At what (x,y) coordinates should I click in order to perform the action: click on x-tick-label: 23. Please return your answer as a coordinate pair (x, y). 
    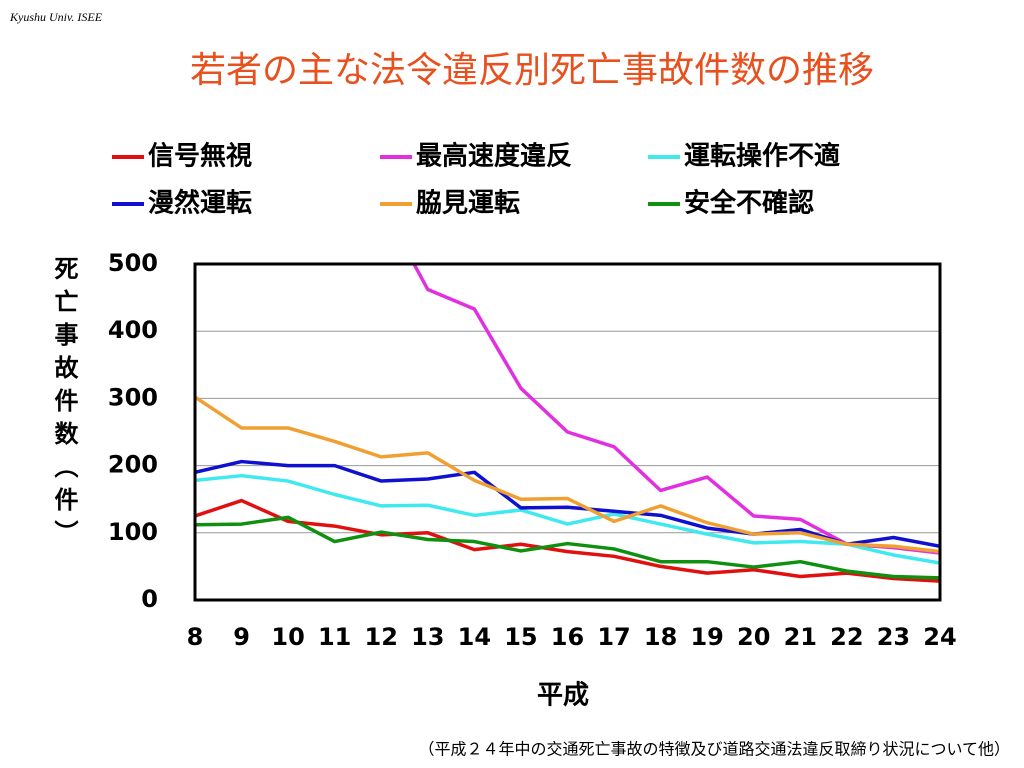
    Looking at the image, I should click on (893, 637).